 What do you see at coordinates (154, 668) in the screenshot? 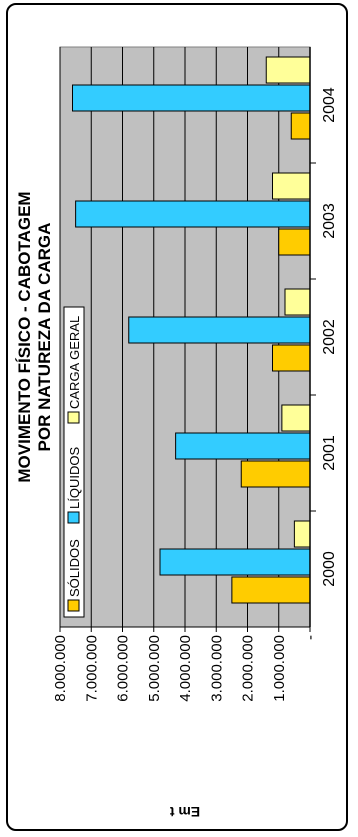
I see `value-tick-label: 5.000.000` at bounding box center [154, 668].